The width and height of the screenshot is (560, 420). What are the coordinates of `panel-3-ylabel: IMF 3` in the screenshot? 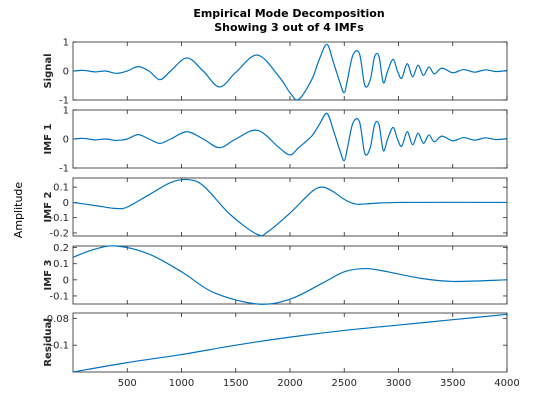 It's located at (48, 274).